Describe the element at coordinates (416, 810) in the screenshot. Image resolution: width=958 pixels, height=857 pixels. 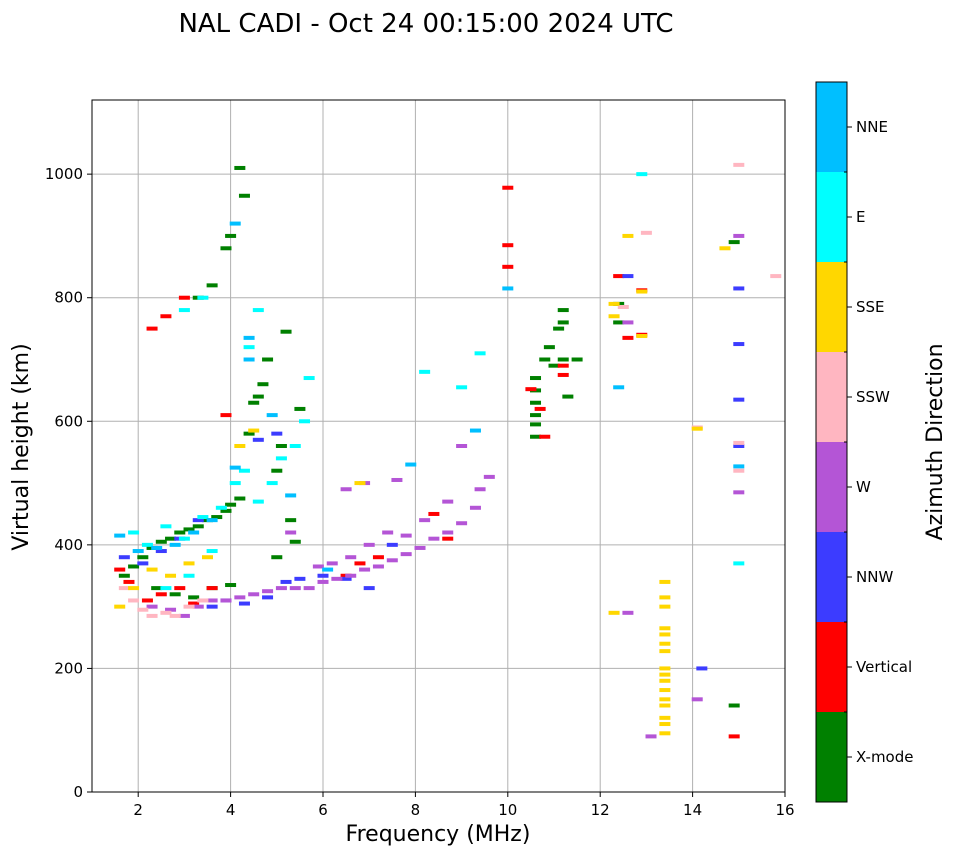
I see `x-tick-label: 8` at that location.